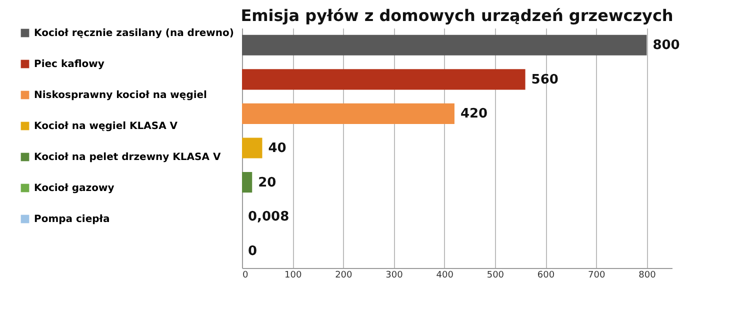  What do you see at coordinates (445, 275) in the screenshot?
I see `x-tick-label: 400` at bounding box center [445, 275].